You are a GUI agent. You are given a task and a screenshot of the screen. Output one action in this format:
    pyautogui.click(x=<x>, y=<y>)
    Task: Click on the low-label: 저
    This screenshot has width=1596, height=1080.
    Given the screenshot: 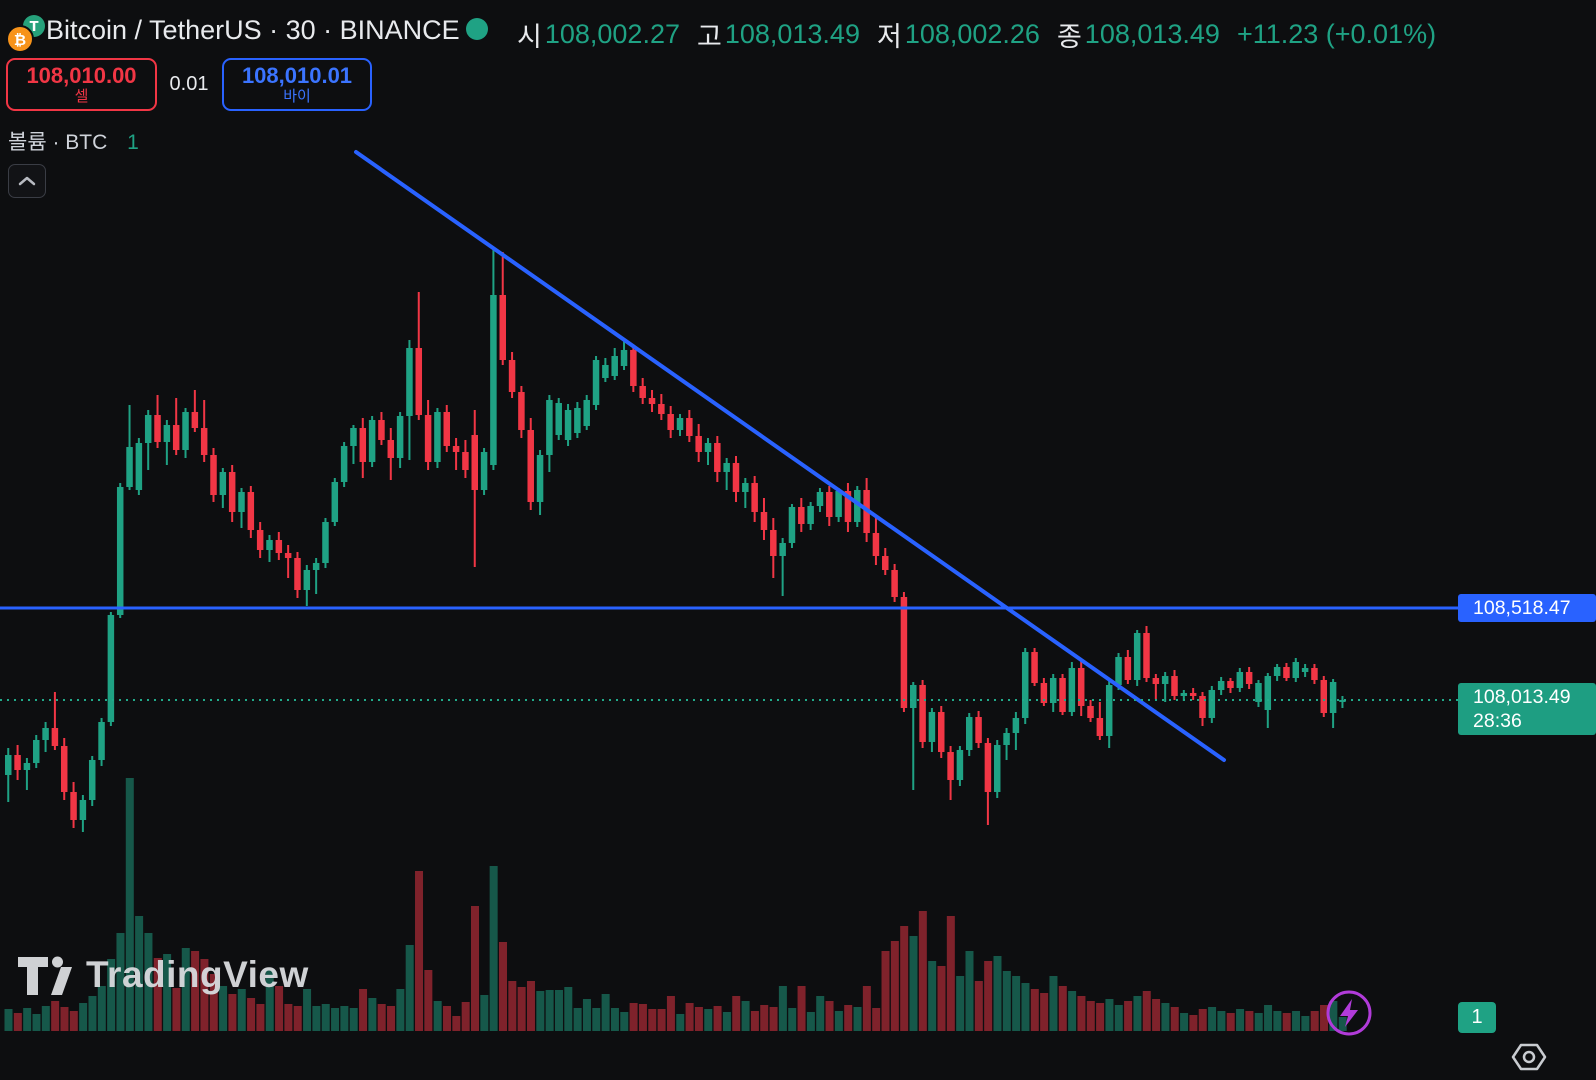 What is the action you would take?
    pyautogui.click(x=889, y=37)
    